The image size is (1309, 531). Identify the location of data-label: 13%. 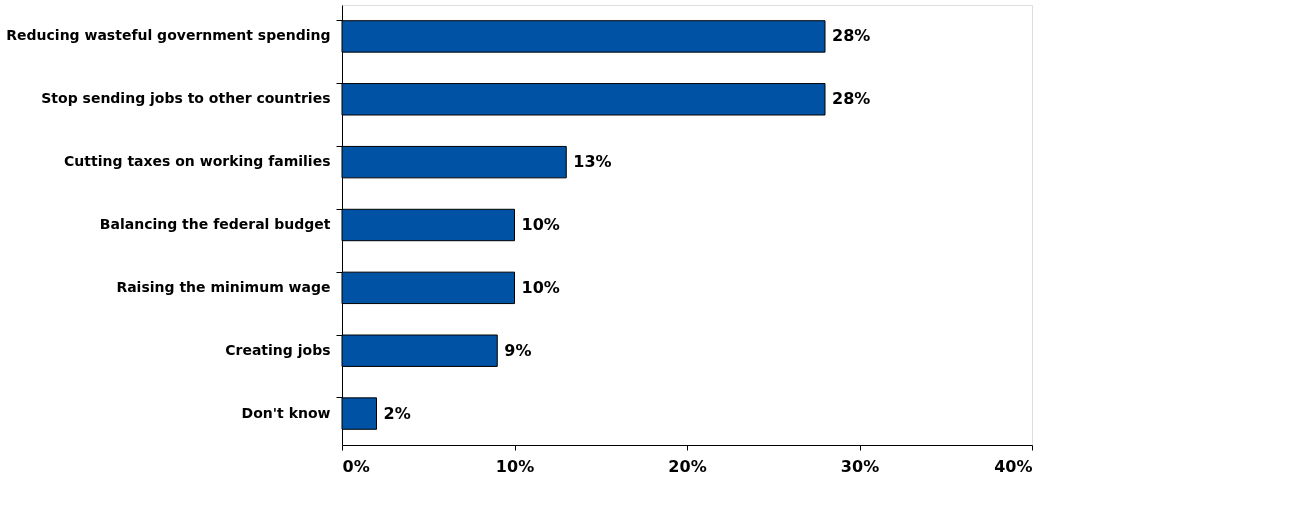
(592, 162).